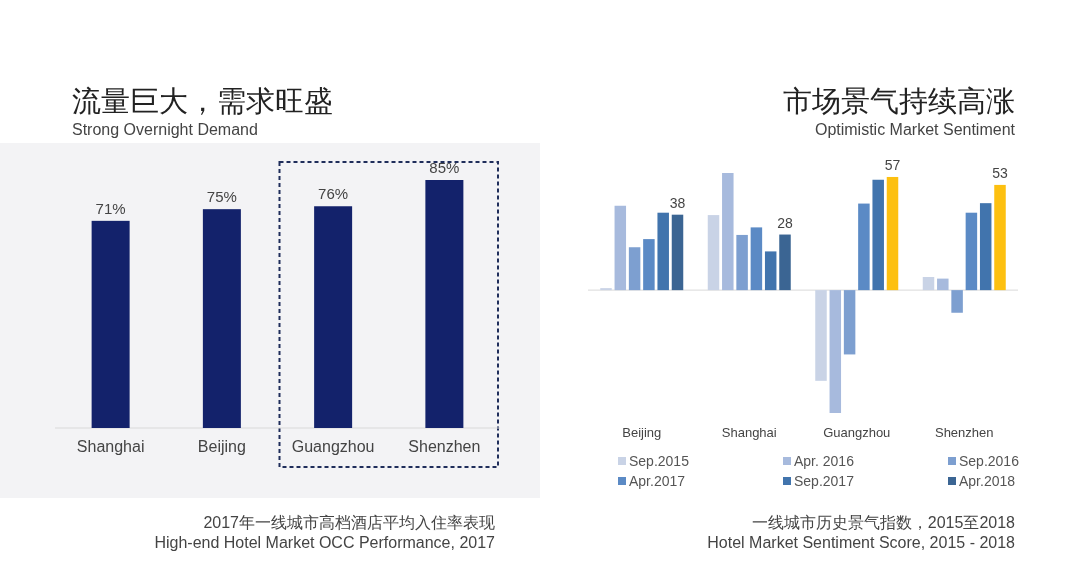 The image size is (1080, 578). I want to click on chart-subtitle: Strong Overnight Demand, so click(165, 129).